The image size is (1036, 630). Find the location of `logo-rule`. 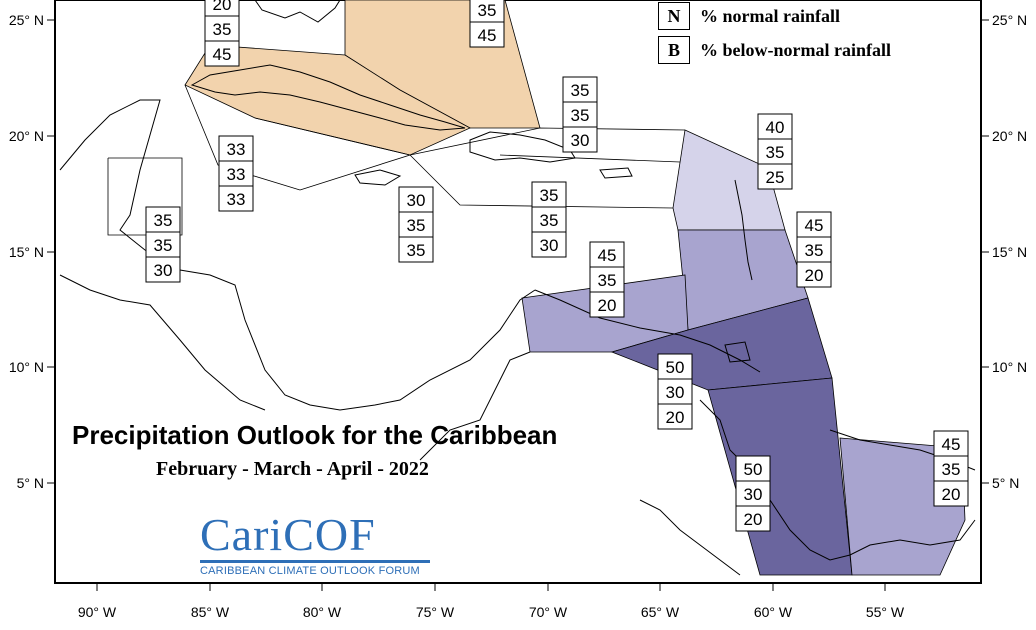

logo-rule is located at coordinates (315, 561).